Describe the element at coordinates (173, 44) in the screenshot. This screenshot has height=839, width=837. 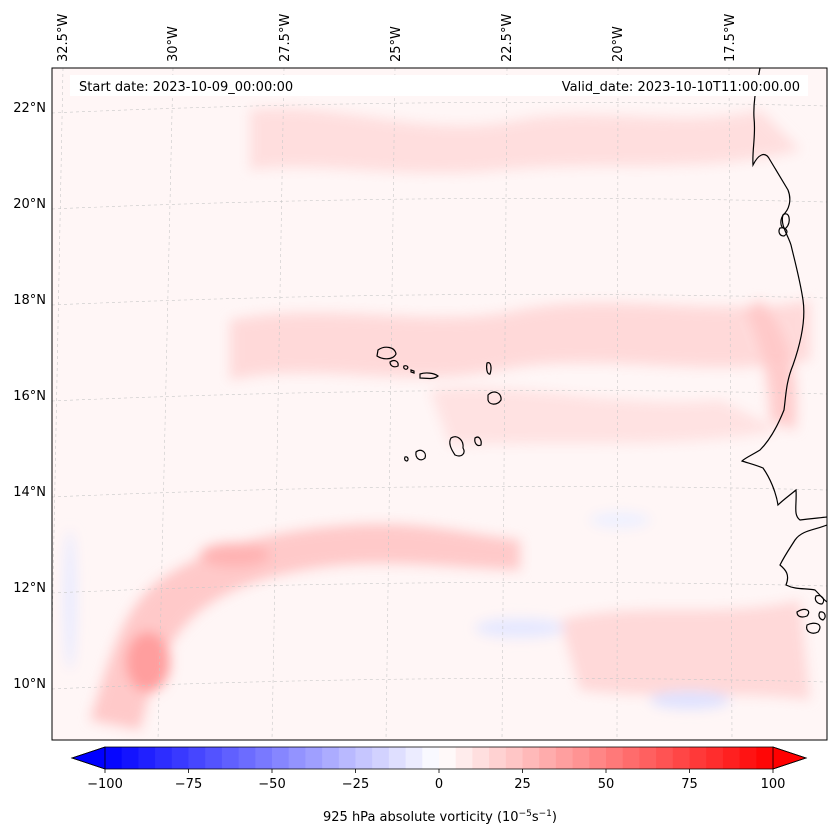
I see `longitude-label: 30°W` at that location.